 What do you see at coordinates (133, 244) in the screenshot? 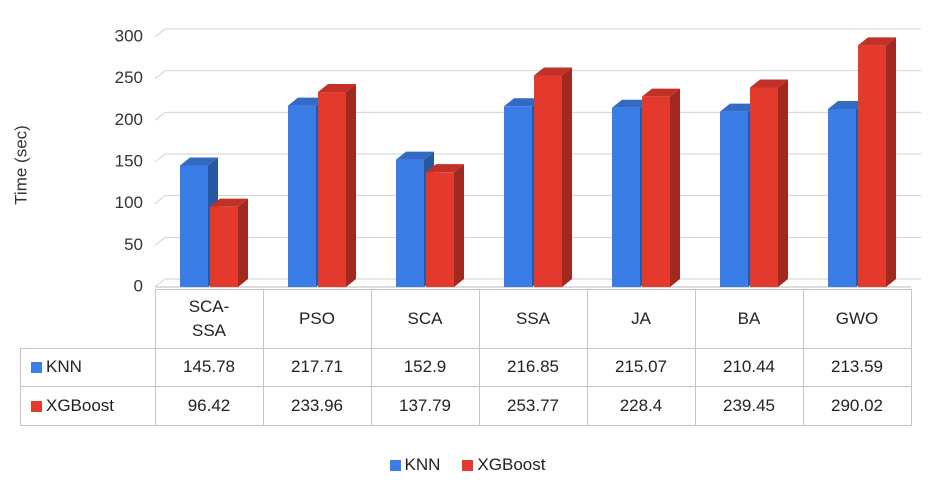
I see `y-tick-label: 50` at bounding box center [133, 244].